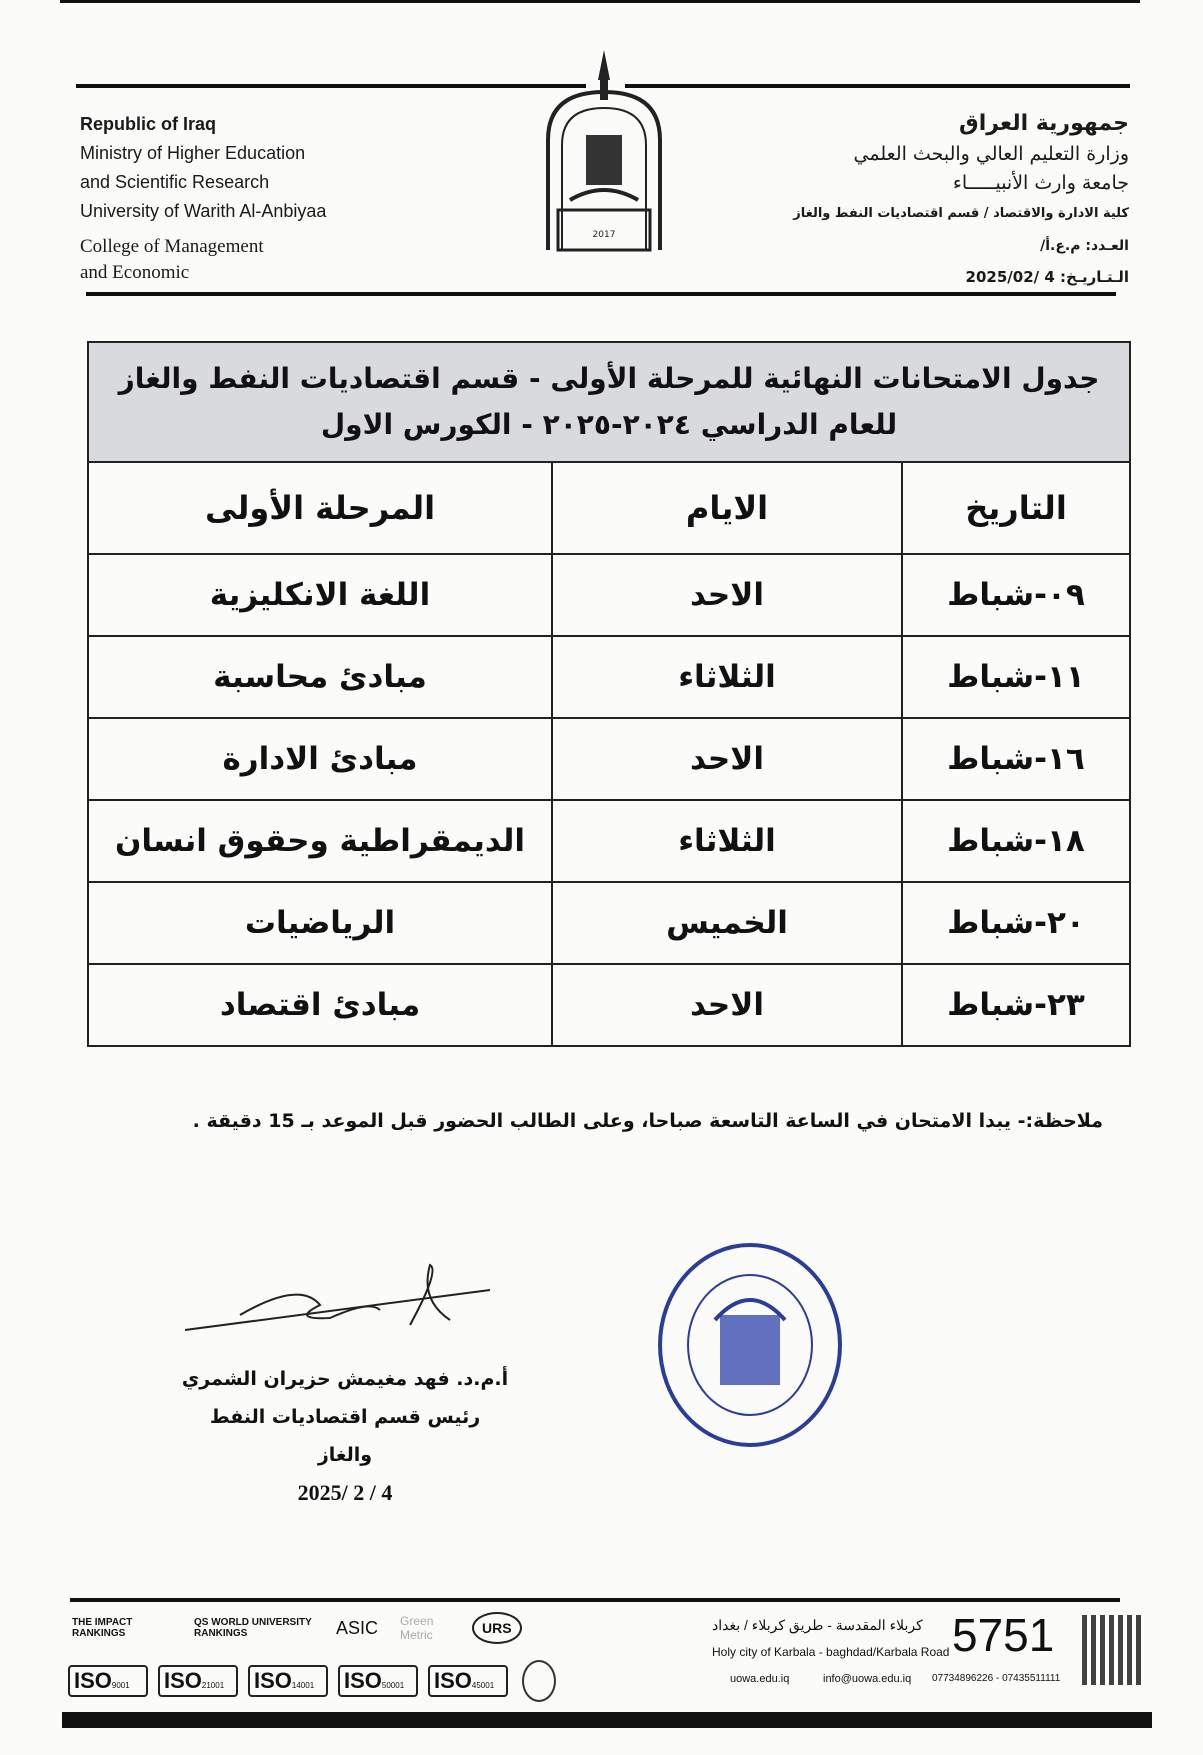 Image resolution: width=1203 pixels, height=1755 pixels. I want to click on impact-rankings-logo: THE IMPACT RANKINGS, so click(102, 1628).